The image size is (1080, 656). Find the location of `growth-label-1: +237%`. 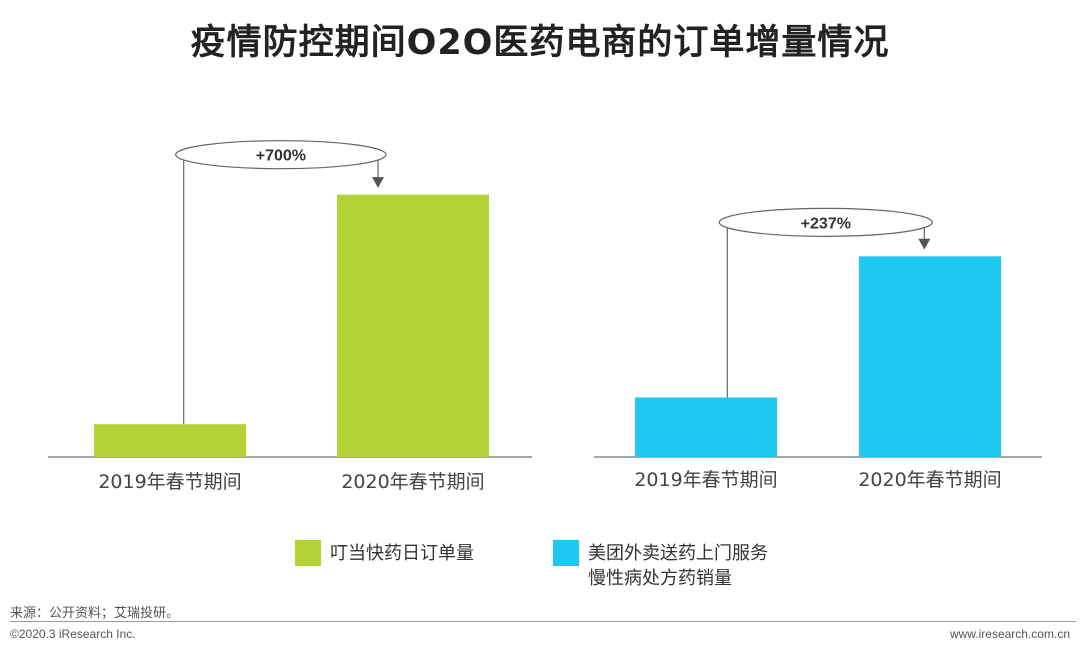

growth-label-1: +237% is located at coordinates (826, 223).